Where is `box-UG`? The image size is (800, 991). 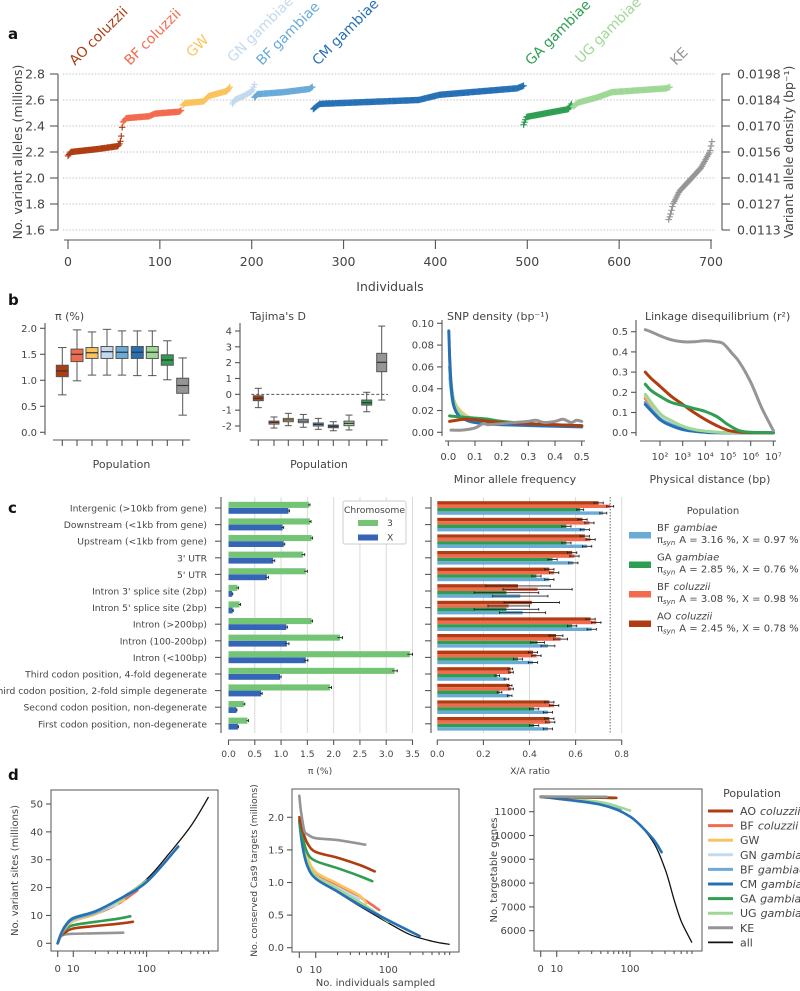 box-UG is located at coordinates (349, 422).